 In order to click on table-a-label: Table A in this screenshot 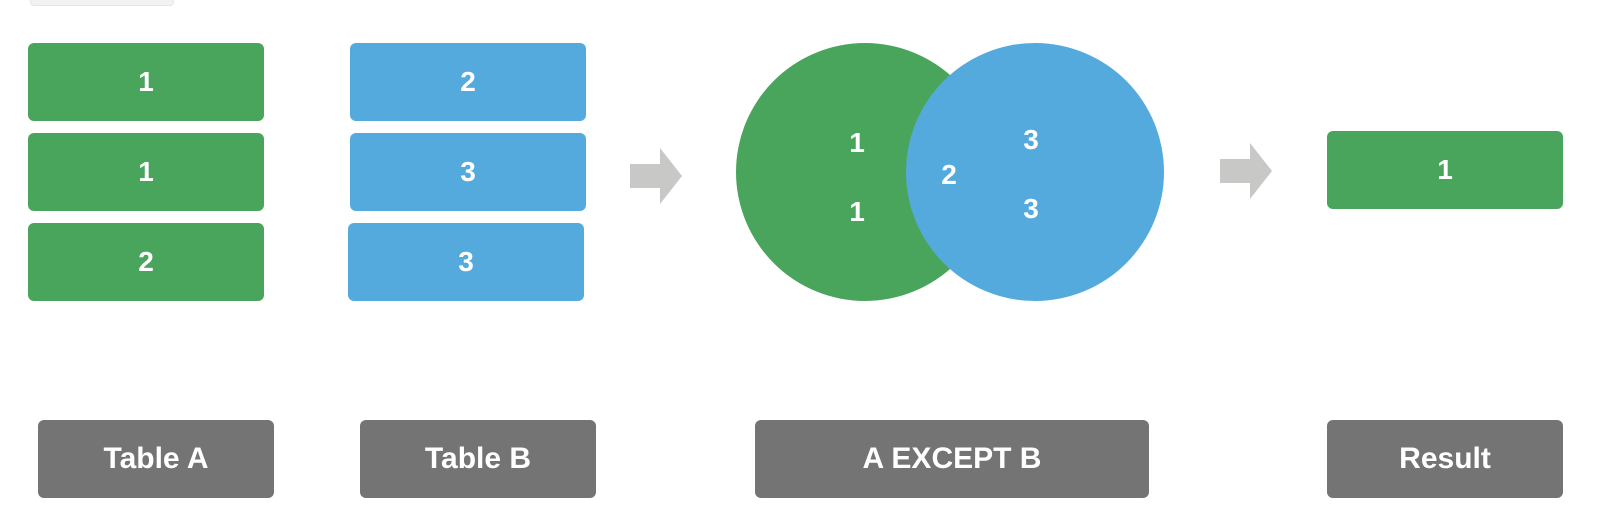, I will do `click(156, 459)`.